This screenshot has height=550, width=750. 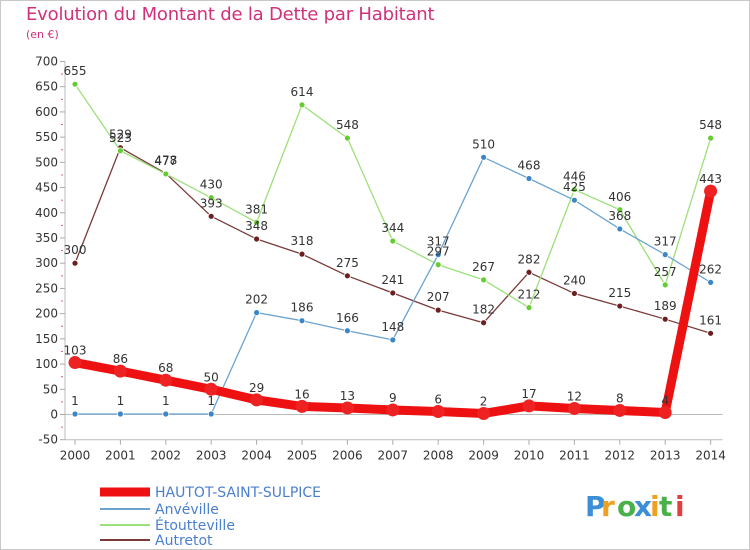 What do you see at coordinates (256, 456) in the screenshot?
I see `x-tick-label: 2004` at bounding box center [256, 456].